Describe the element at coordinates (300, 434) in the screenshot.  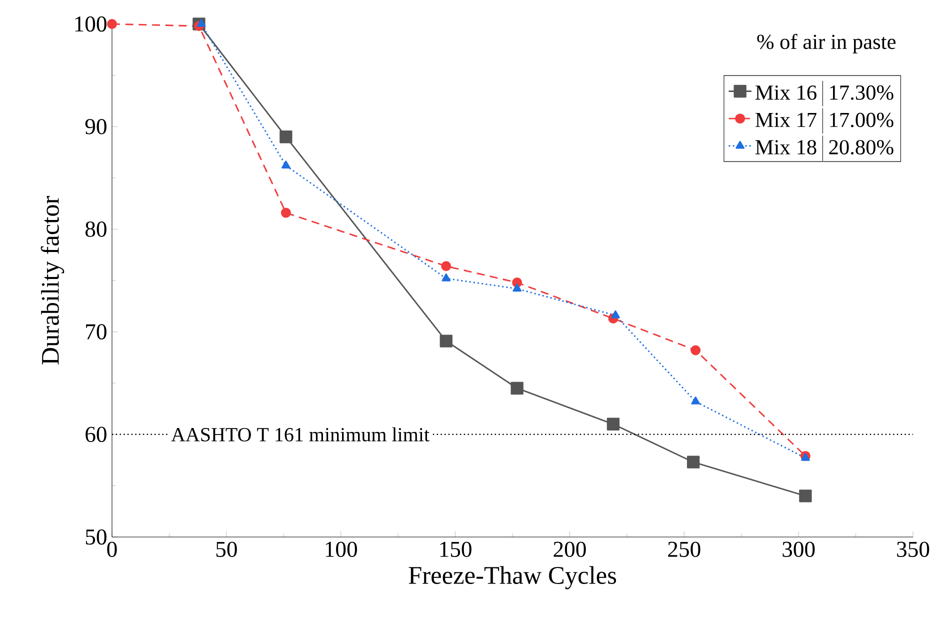
I see `ref-line-label: AASHTO T 161 minimum limit` at that location.